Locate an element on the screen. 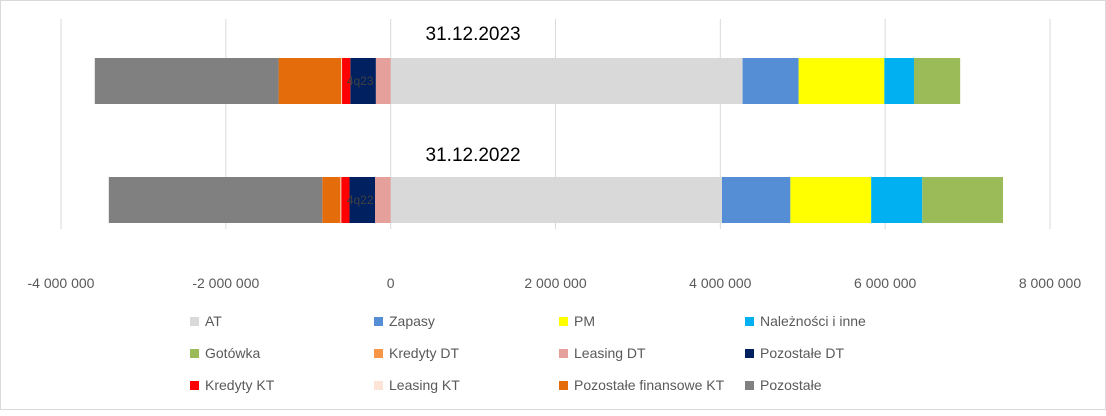  x-tick-label: -2 000 000 is located at coordinates (225, 283).